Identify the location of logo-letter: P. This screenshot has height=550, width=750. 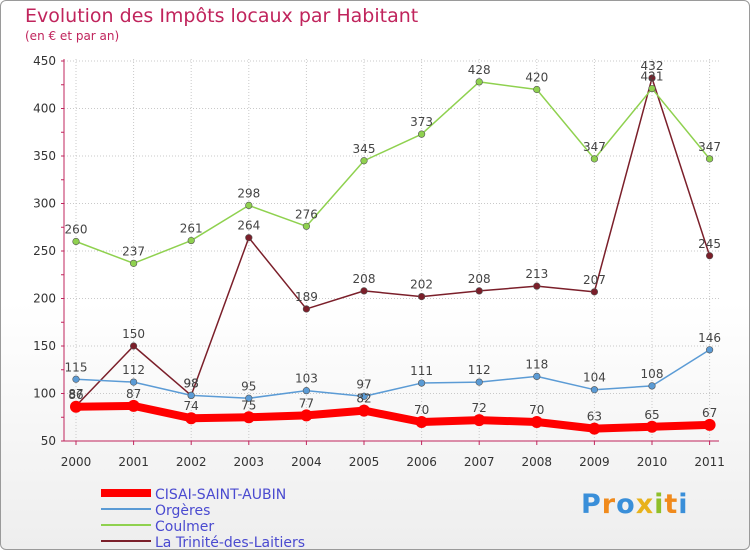
(591, 504).